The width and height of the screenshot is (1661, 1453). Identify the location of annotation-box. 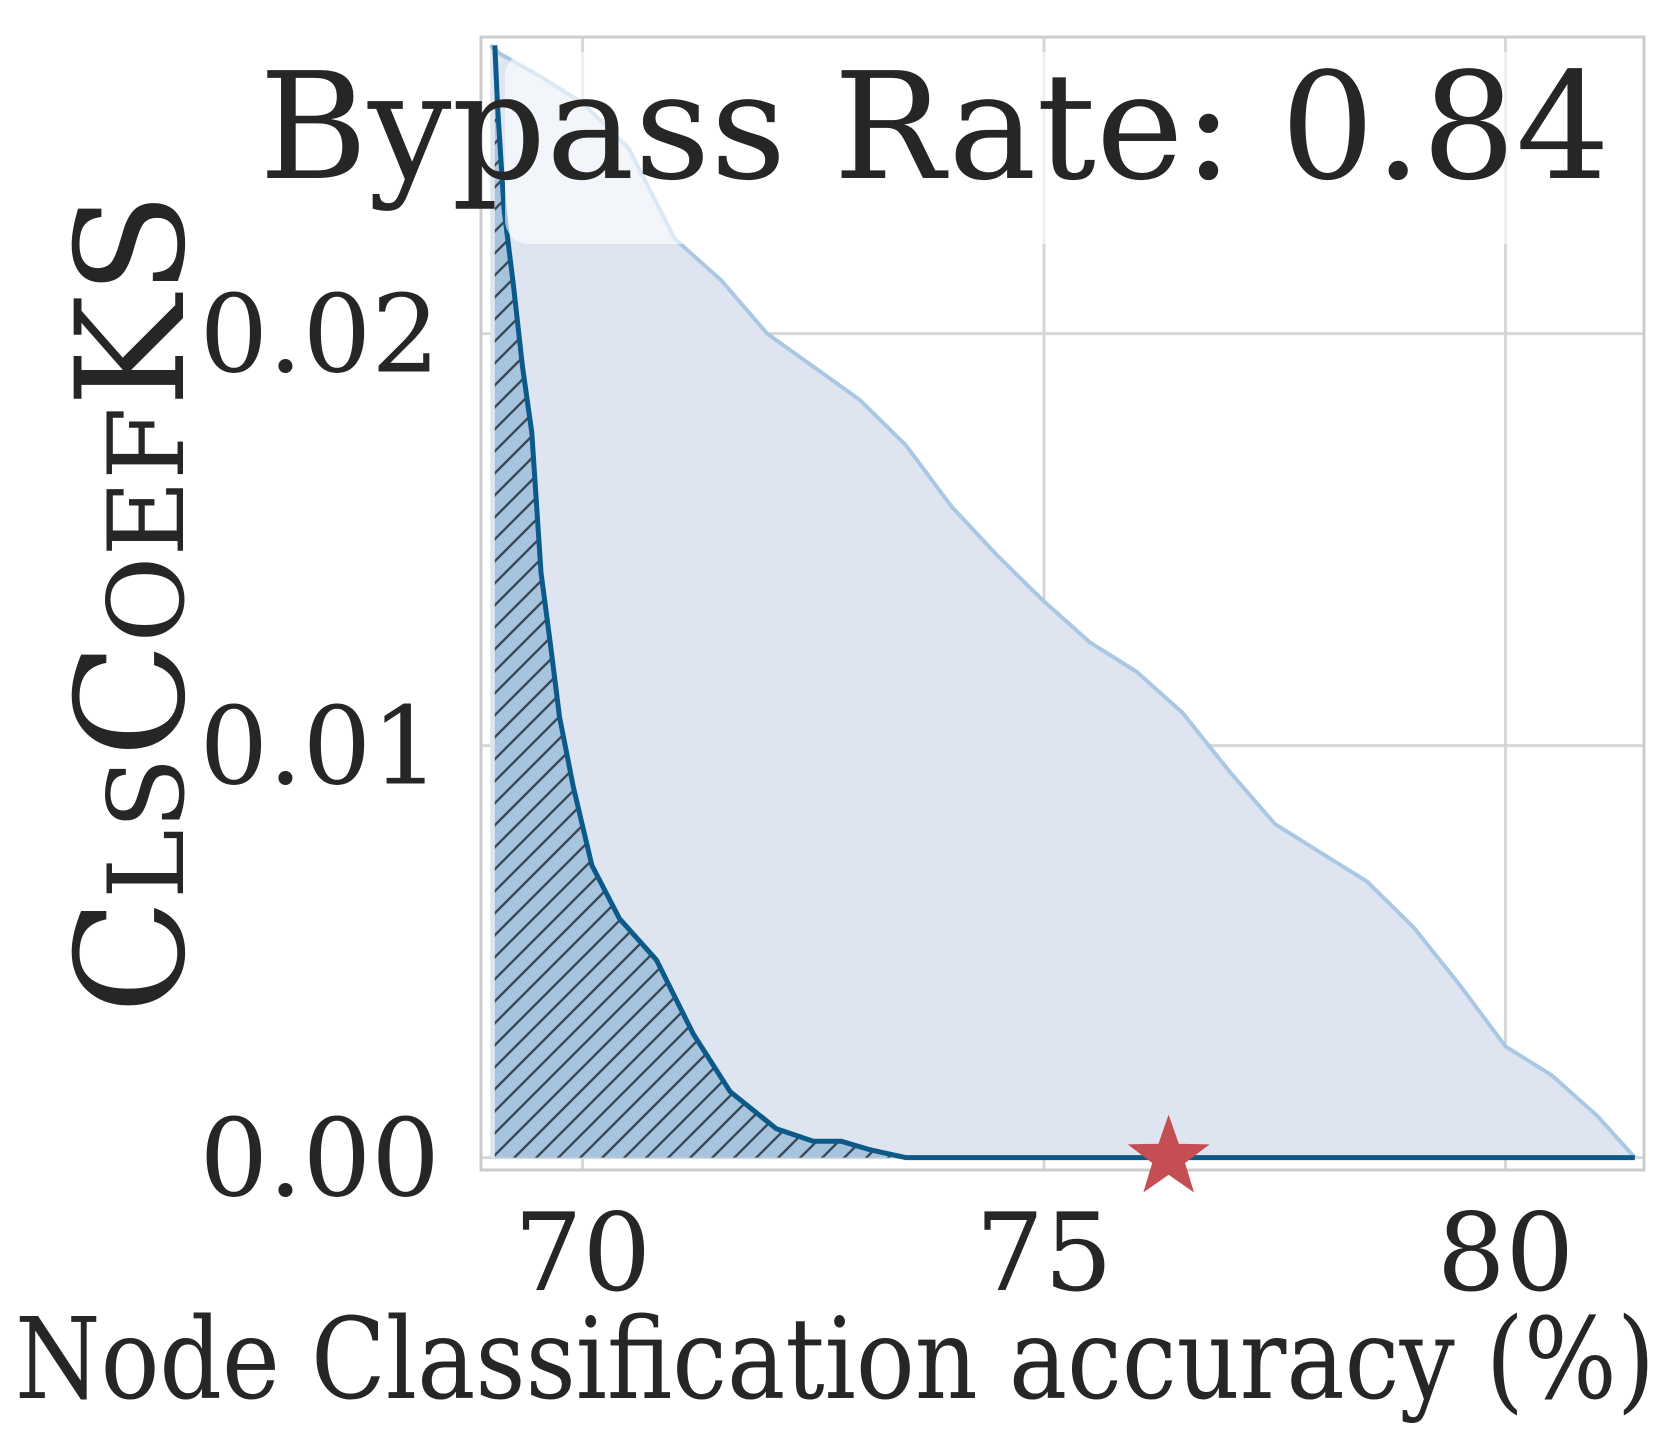
(1069, 148).